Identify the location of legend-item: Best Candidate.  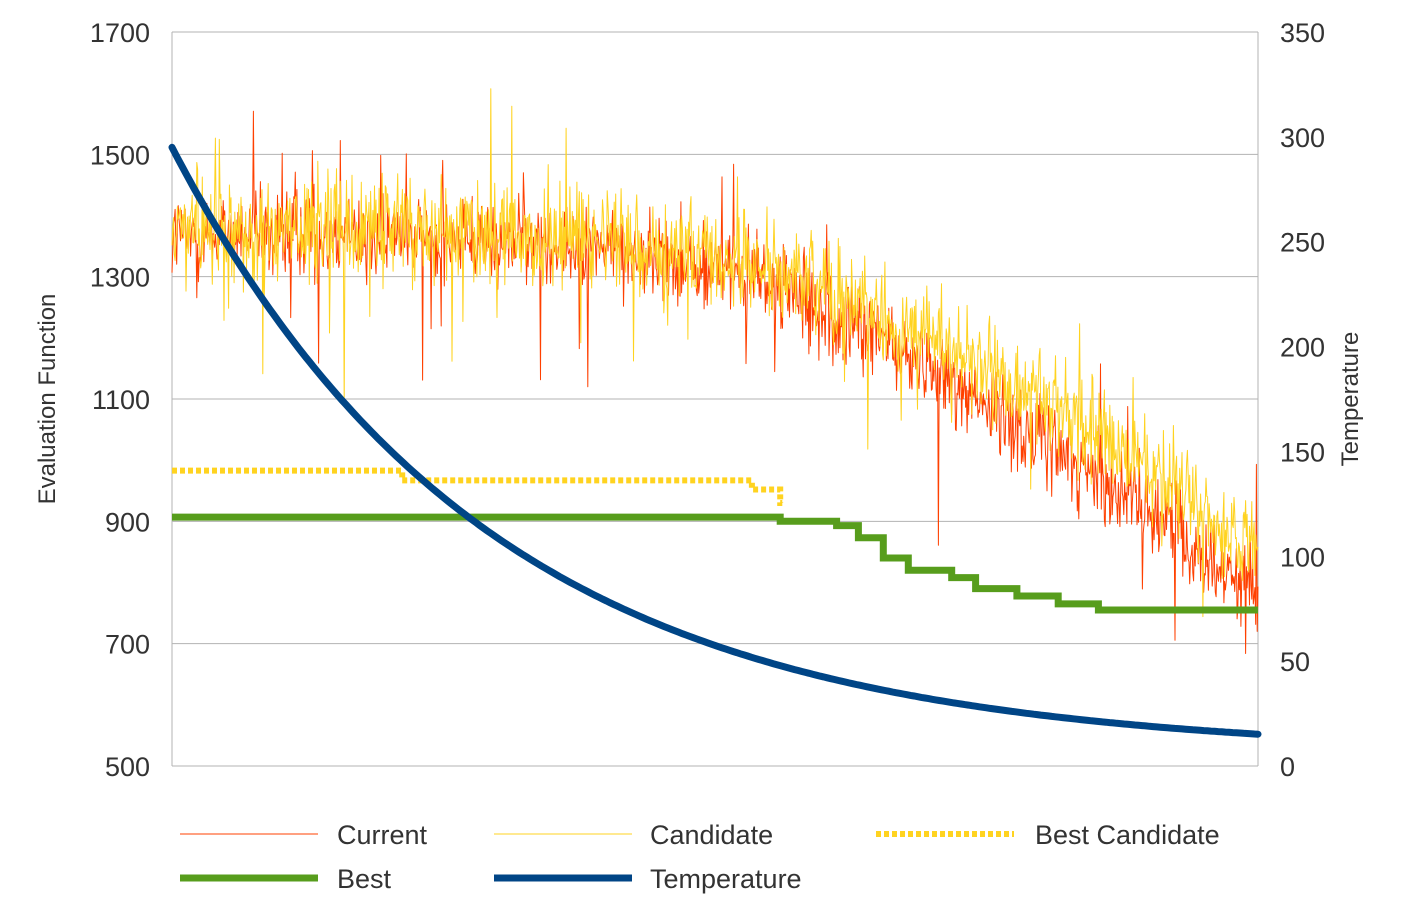
(1048, 835).